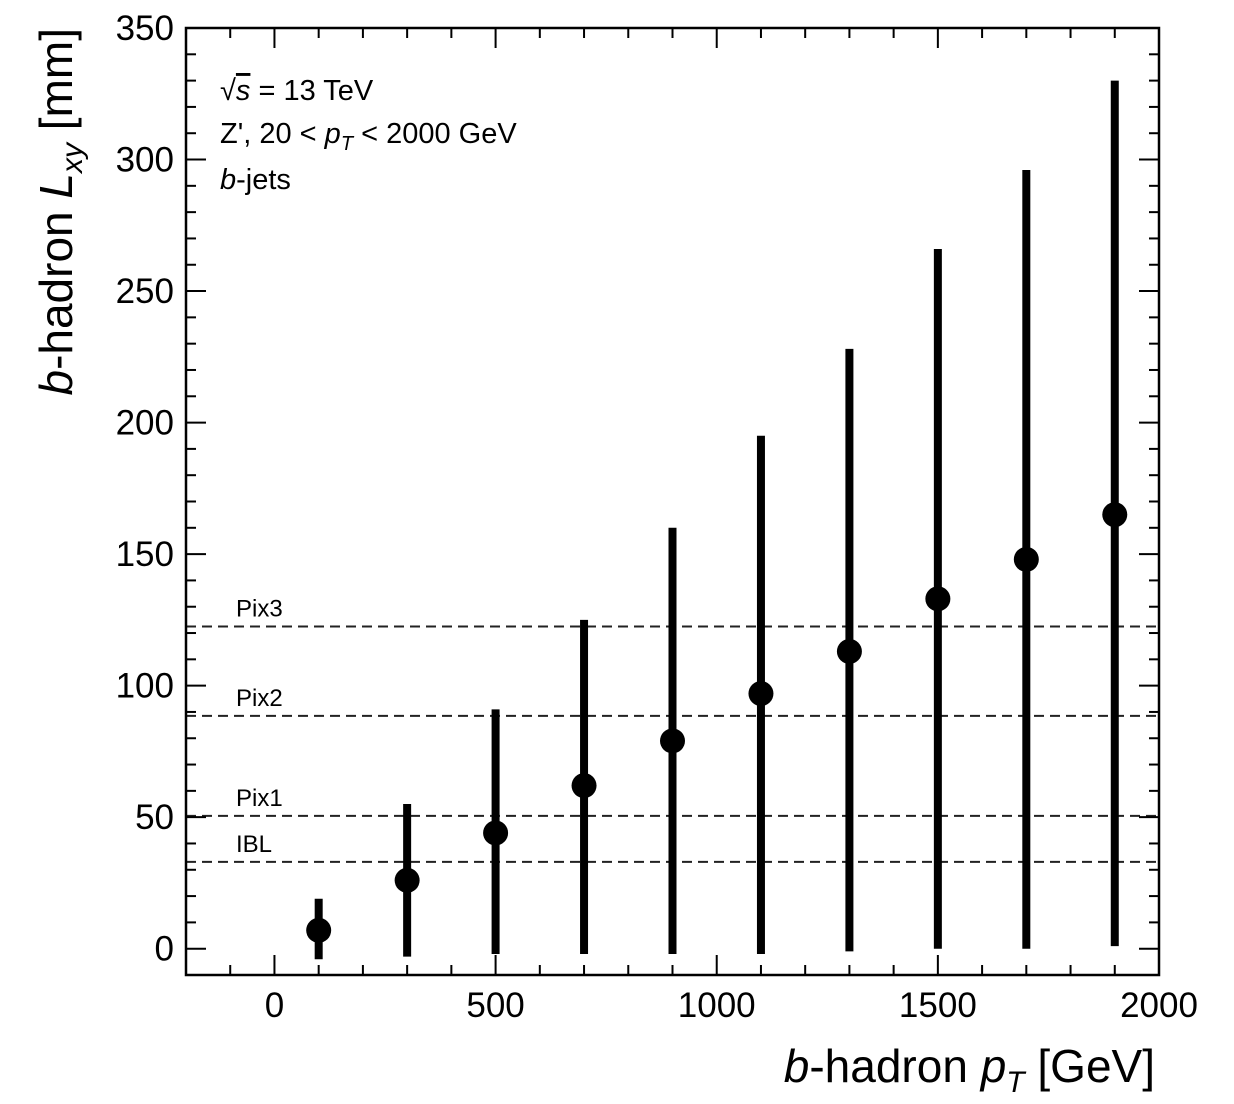  I want to click on x-tick-label: 1000, so click(717, 1005).